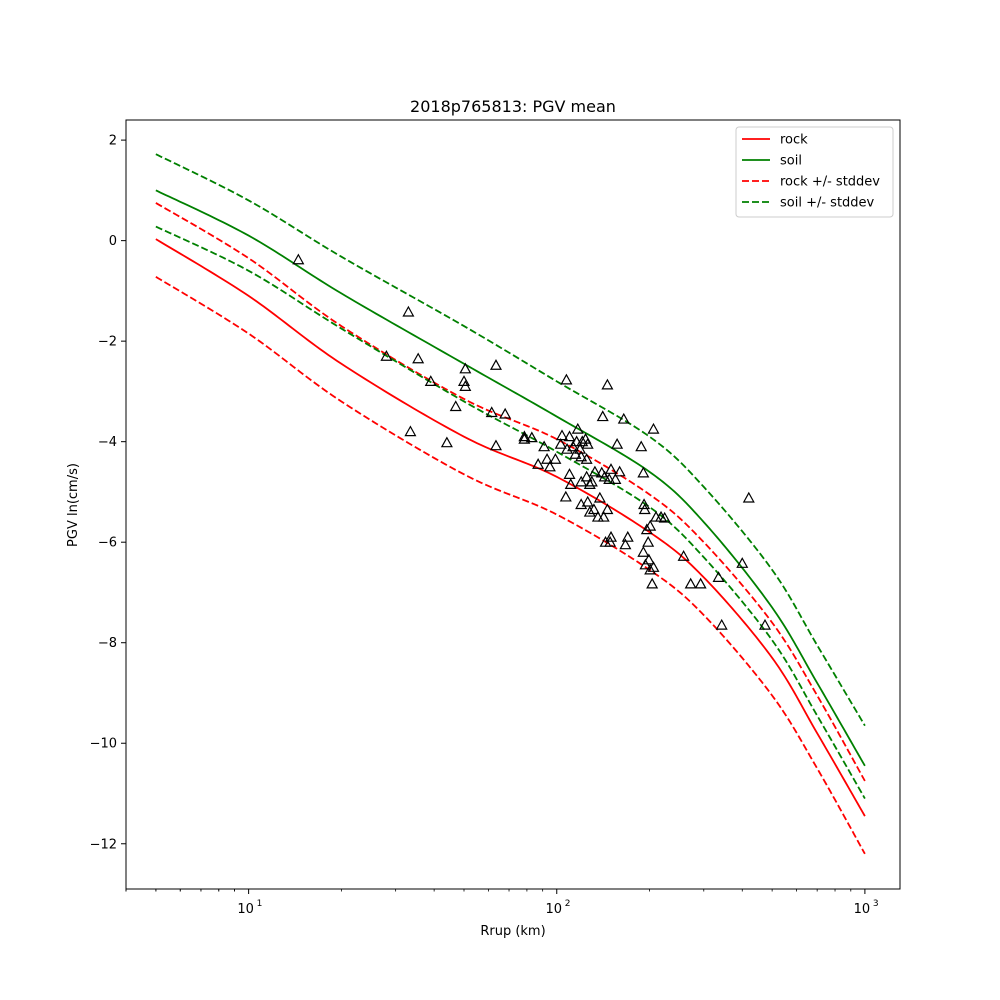 Image resolution: width=1000 pixels, height=1000 pixels. I want to click on y-axis: 2 0 −2 −4 −6 −8 −10 −12, so click(108, 493).